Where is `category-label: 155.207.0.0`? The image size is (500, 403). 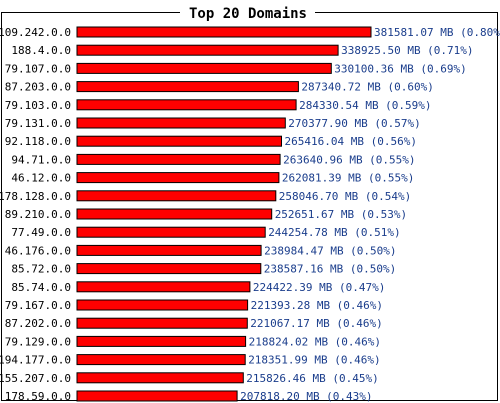
category-label: 155.207.0.0 is located at coordinates (35, 378).